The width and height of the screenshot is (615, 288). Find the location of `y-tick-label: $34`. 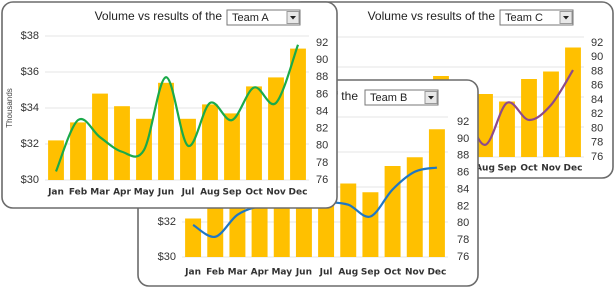

y-tick-label: $34 is located at coordinates (30, 108).